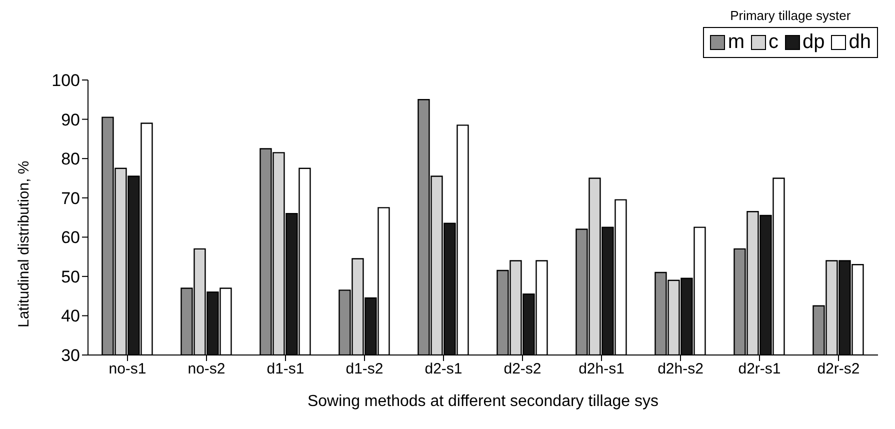  I want to click on y-tick-label: 60, so click(70, 238).